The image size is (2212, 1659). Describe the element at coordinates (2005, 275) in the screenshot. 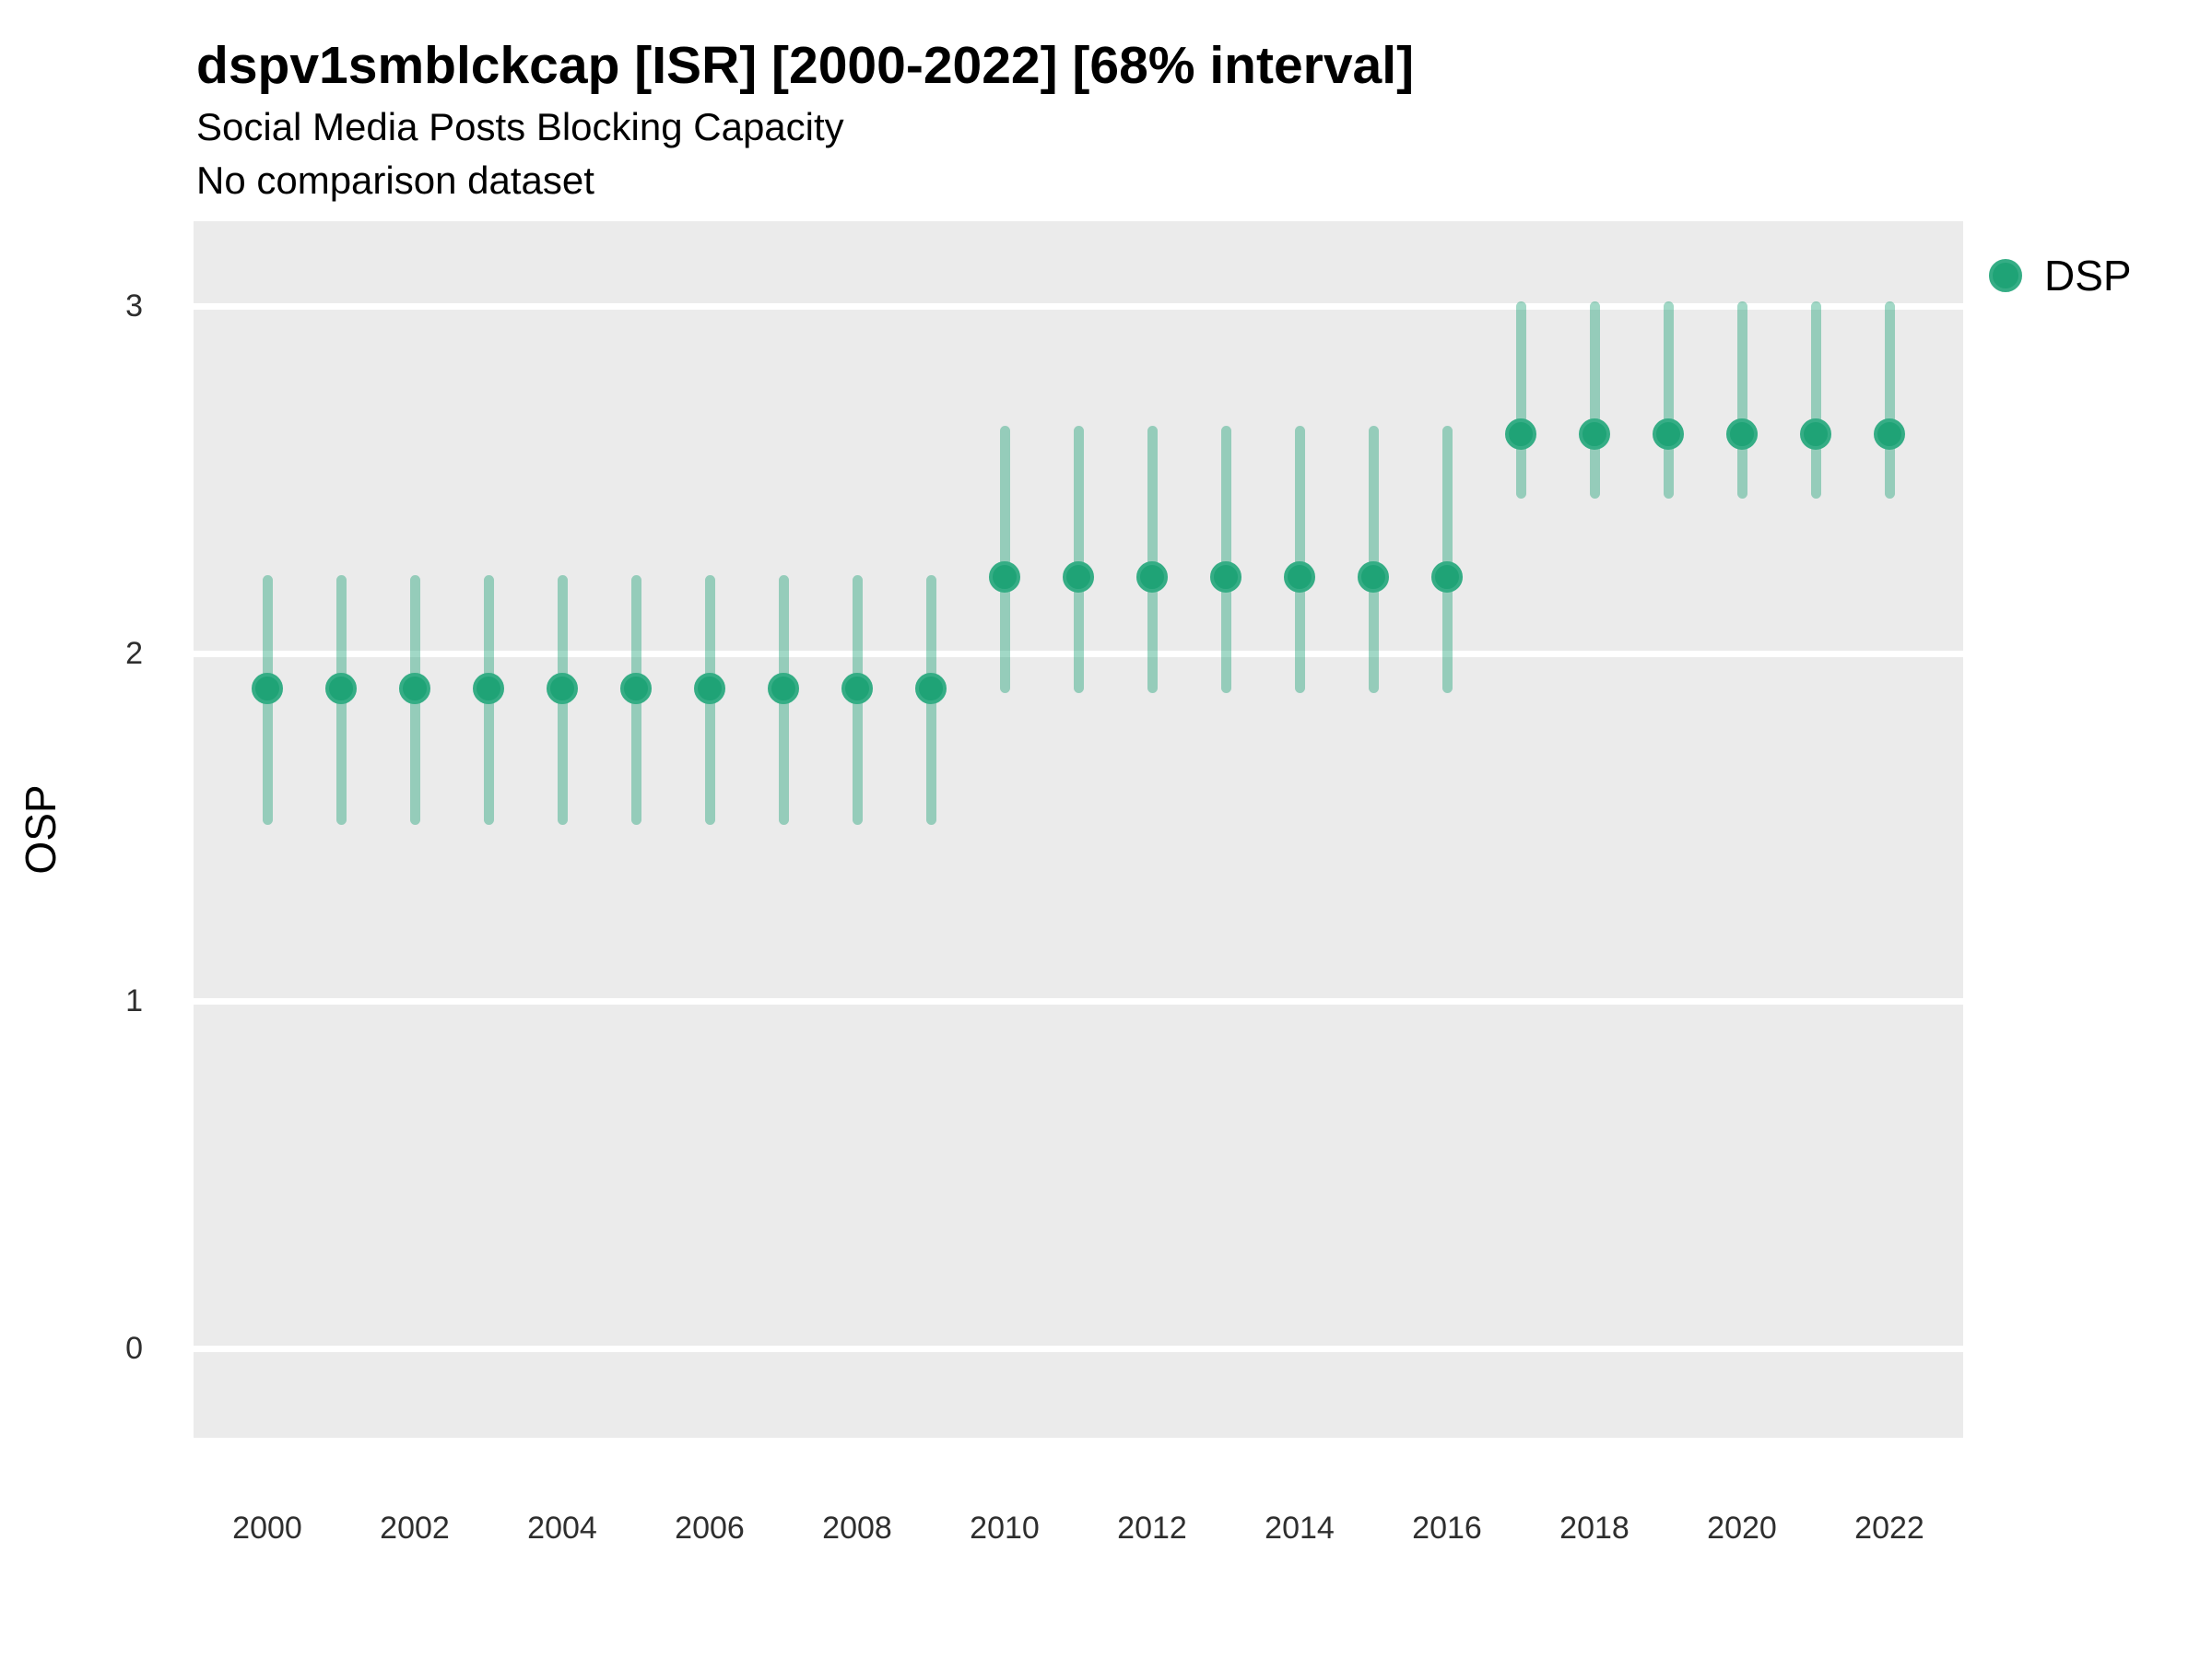

I see `legend-point-icon` at that location.